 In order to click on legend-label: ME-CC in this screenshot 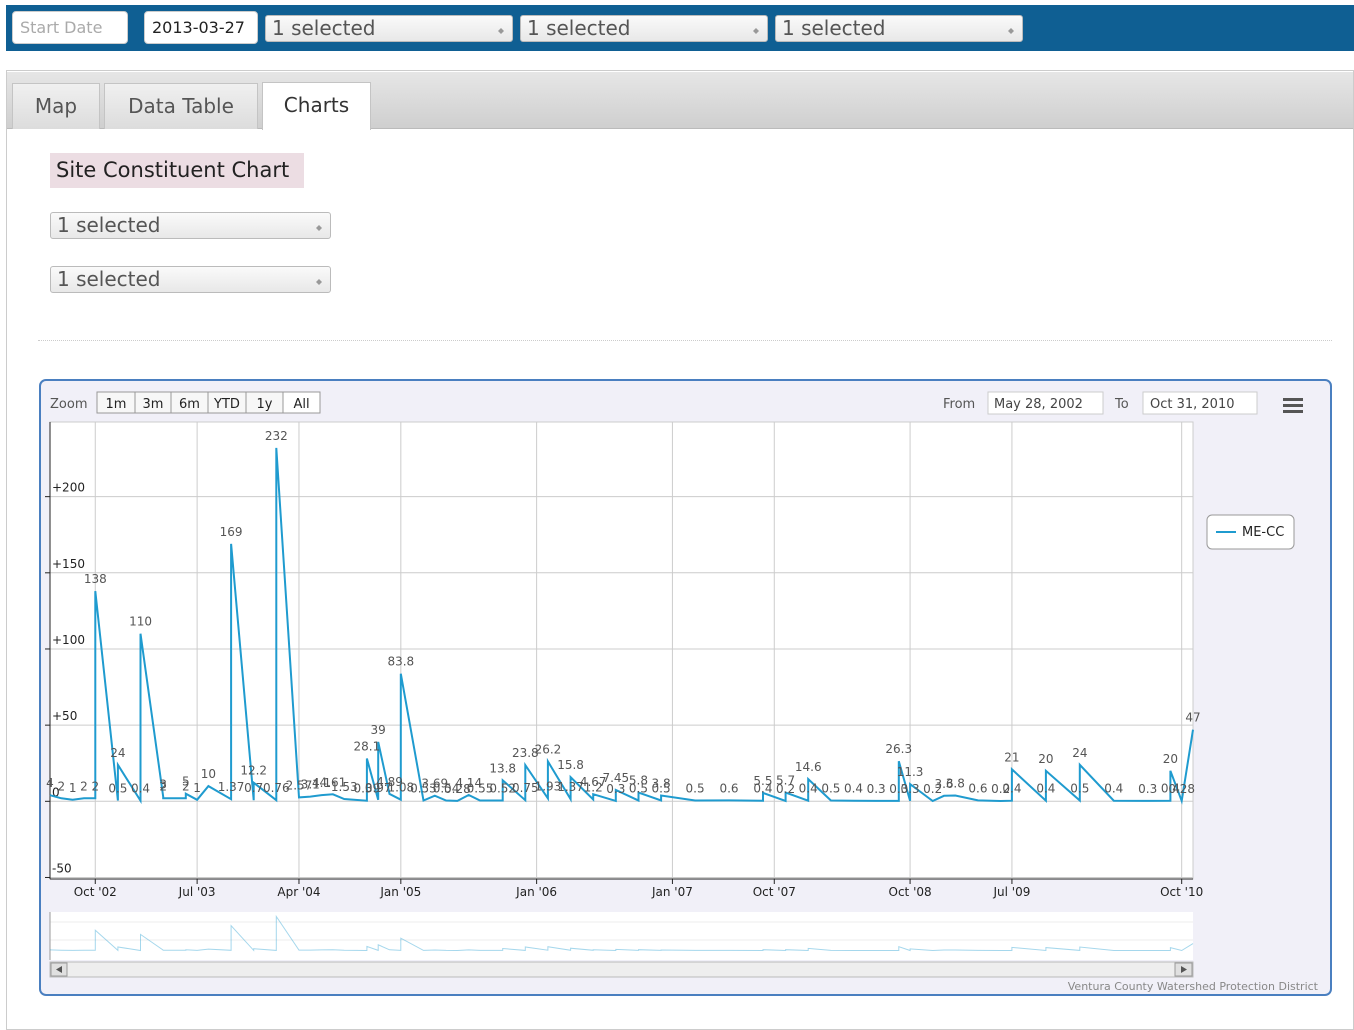, I will do `click(1263, 532)`.